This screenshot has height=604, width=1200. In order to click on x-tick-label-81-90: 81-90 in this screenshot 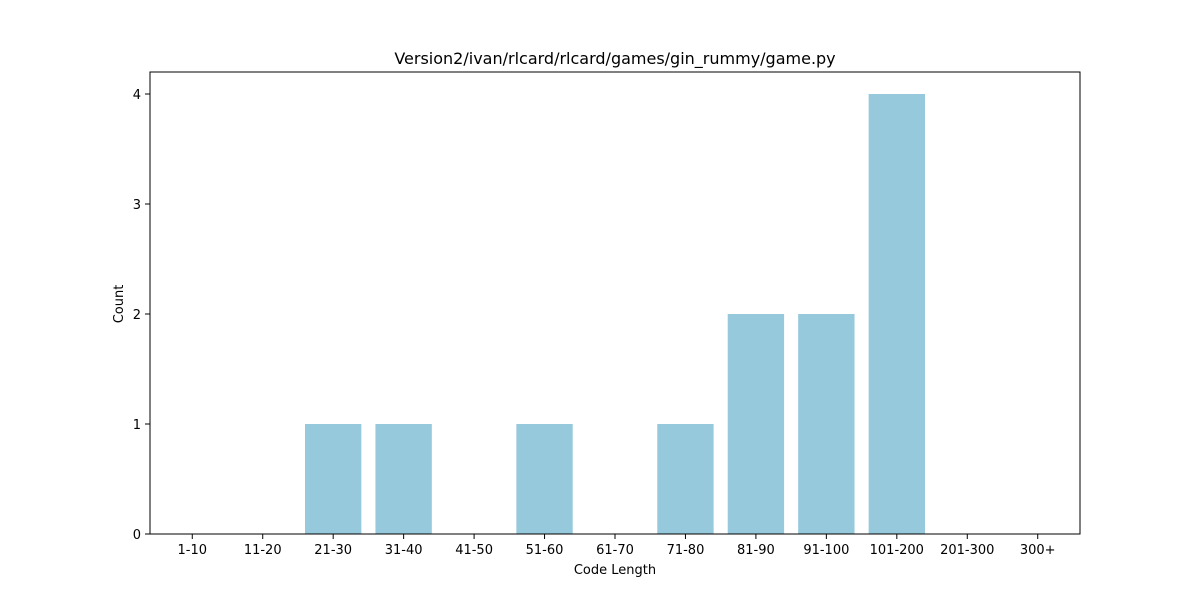, I will do `click(756, 550)`.